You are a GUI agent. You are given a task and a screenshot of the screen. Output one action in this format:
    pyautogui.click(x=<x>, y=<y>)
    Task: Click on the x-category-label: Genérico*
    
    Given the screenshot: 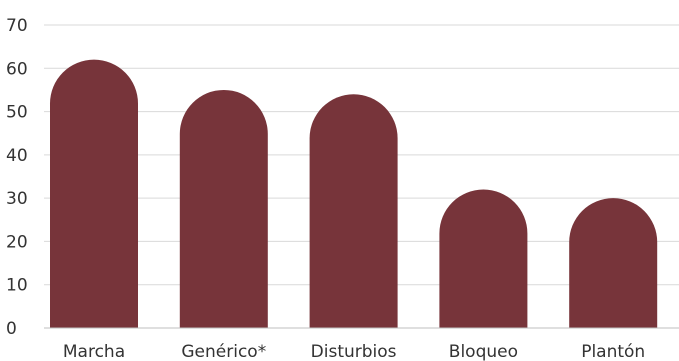 What is the action you would take?
    pyautogui.click(x=223, y=351)
    